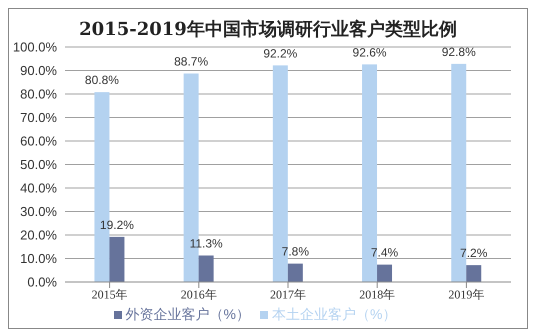  Describe the element at coordinates (39, 212) in the screenshot. I see `y-tick-label: 30.0%` at that location.